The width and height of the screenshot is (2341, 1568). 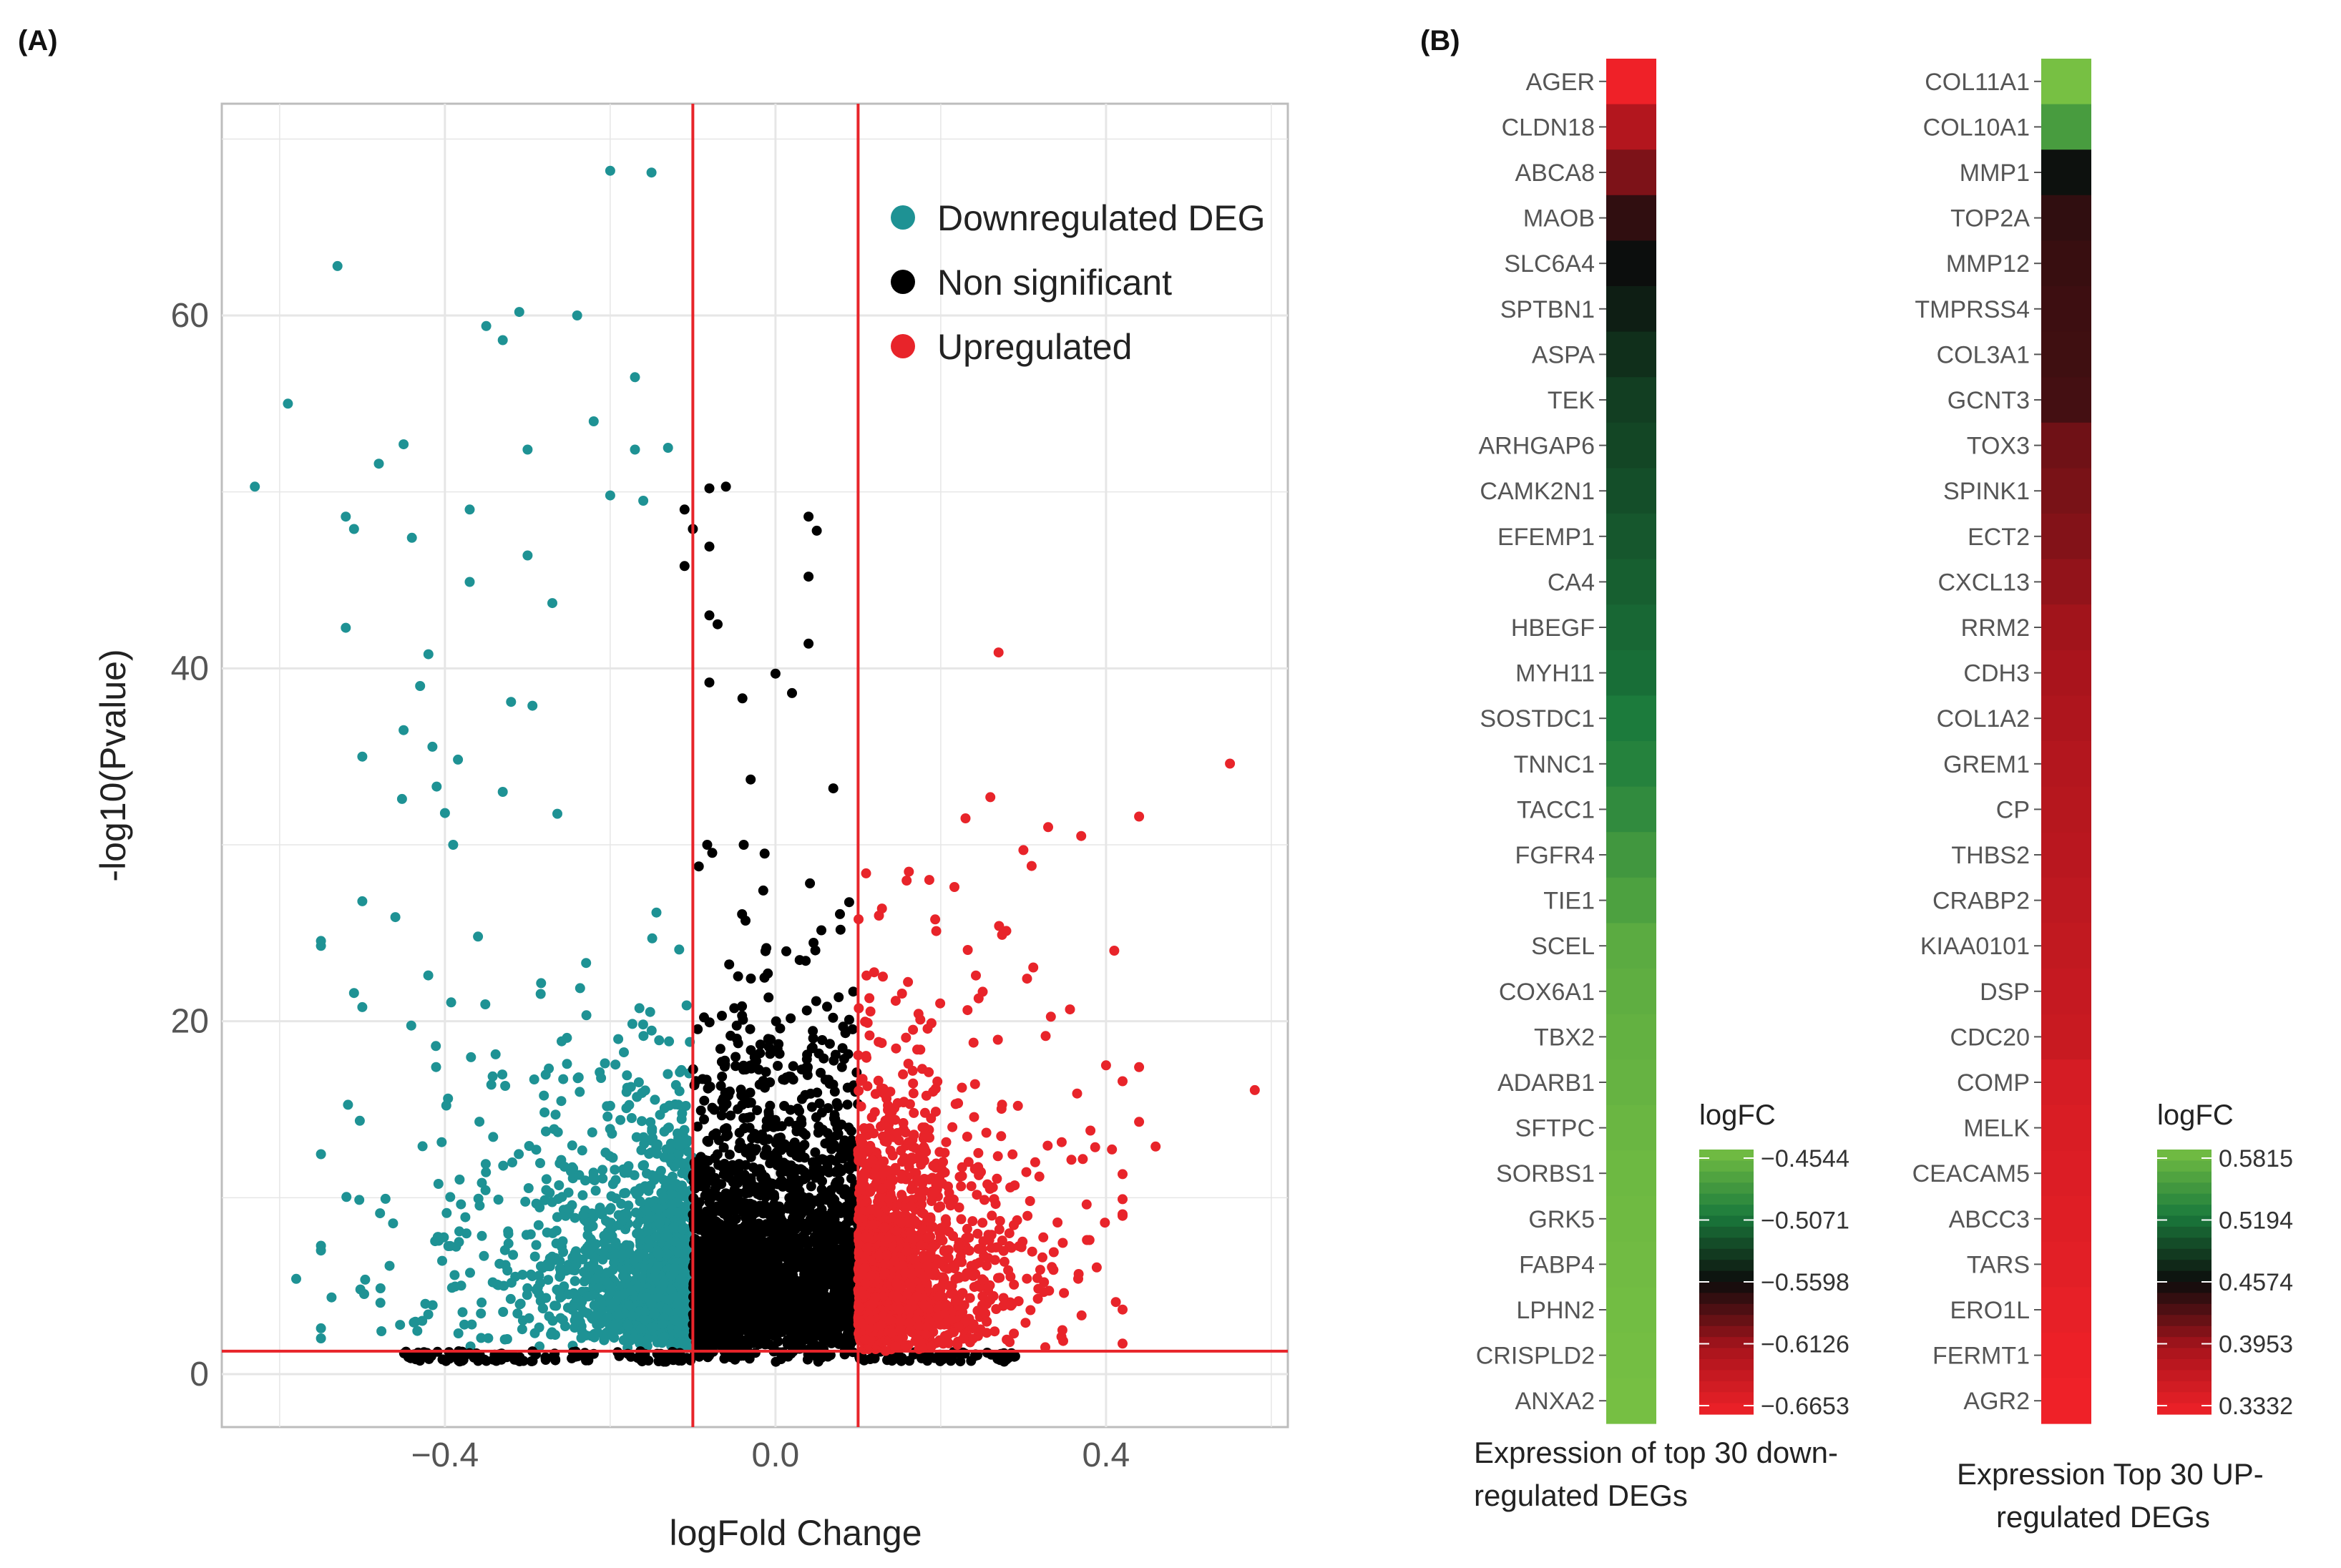 What do you see at coordinates (1057, 1002) in the screenshot?
I see `series-2-points` at bounding box center [1057, 1002].